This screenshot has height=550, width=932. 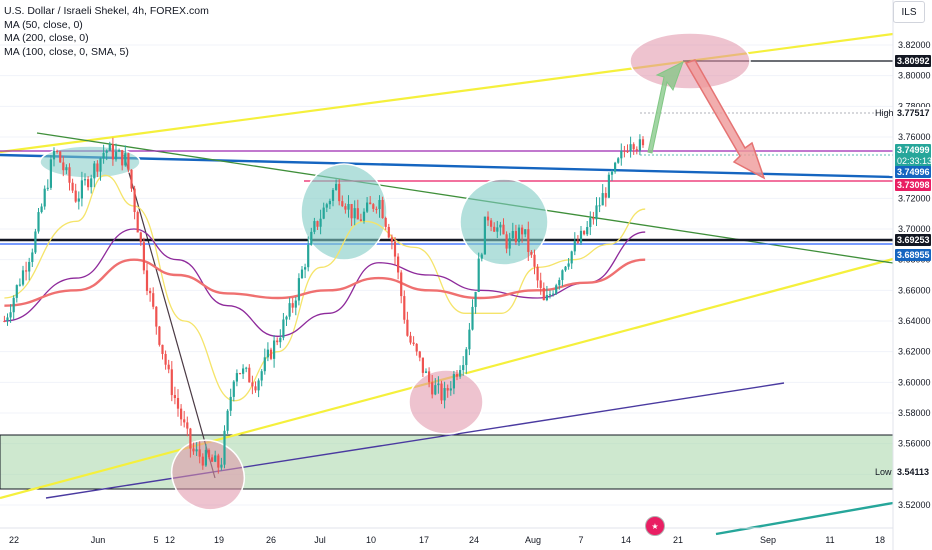 I want to click on time-tick-label: Aug, so click(x=533, y=540).